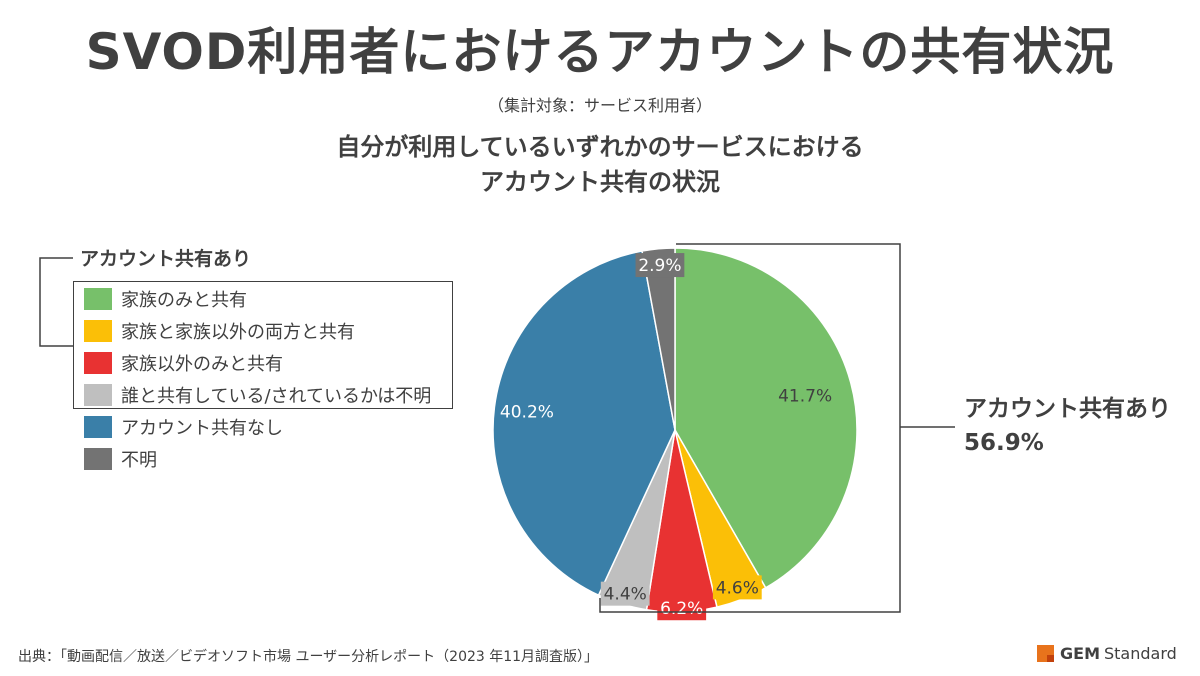  I want to click on chart-subtitle: 自分が利用しているいずれかのサービスにおける アカウント共有の状況, so click(600, 165).